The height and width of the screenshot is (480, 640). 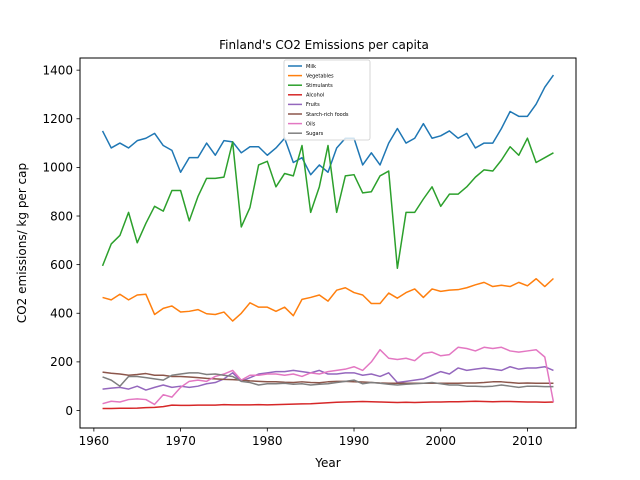 I want to click on legend-box, so click(x=327, y=100).